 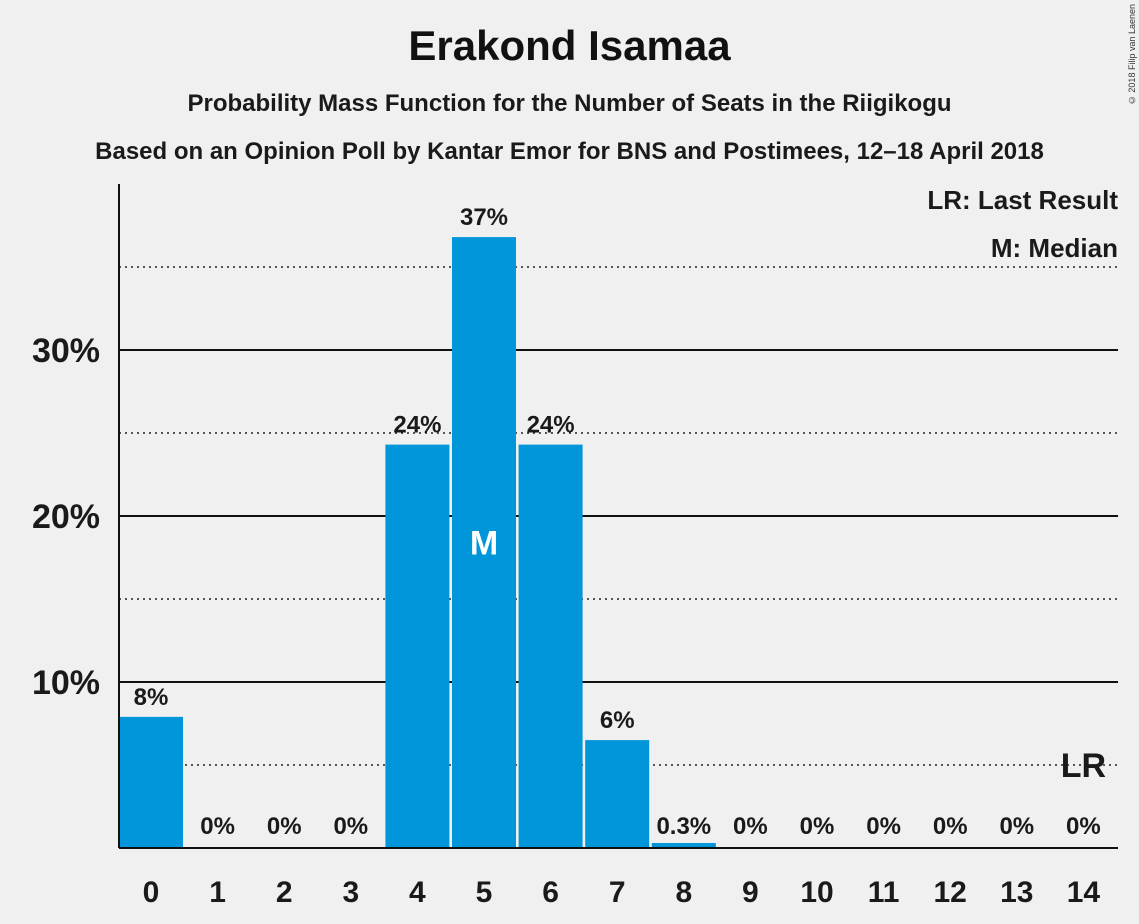 I want to click on x-tick-label: 10, so click(x=816, y=892).